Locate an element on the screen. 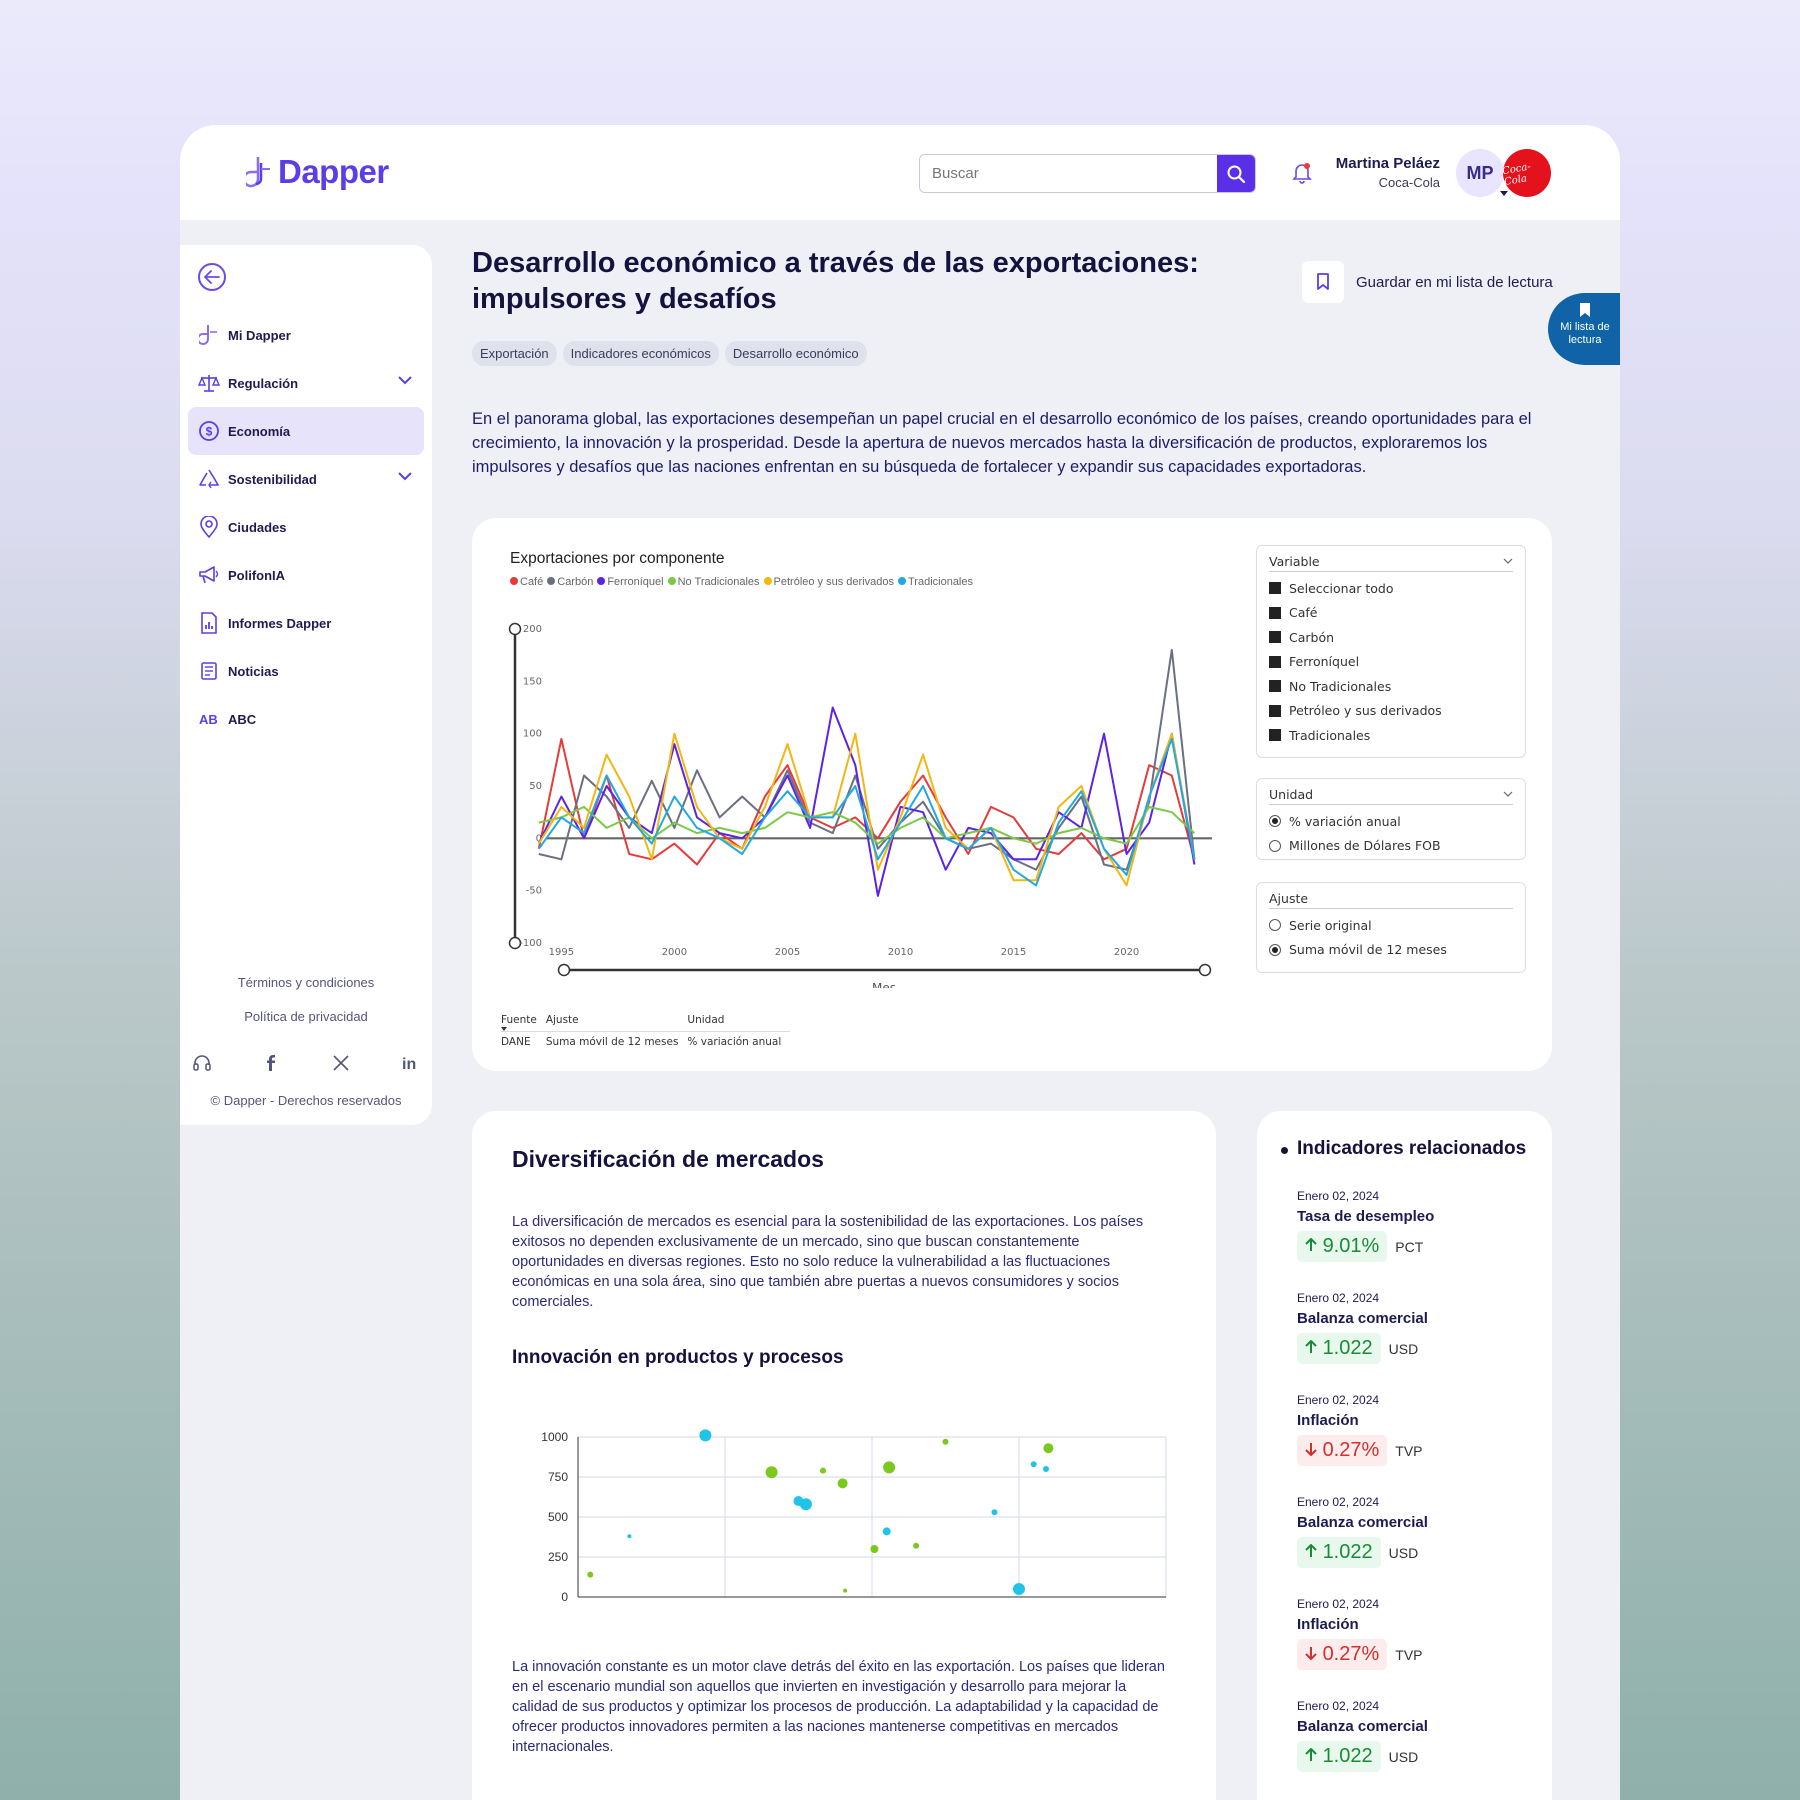  y-tick-label: 0 is located at coordinates (564, 1595).